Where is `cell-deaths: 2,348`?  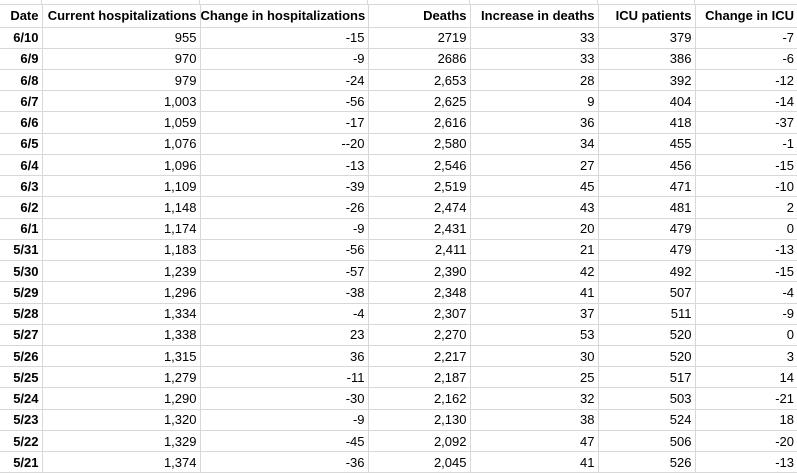
cell-deaths: 2,348 is located at coordinates (419, 292).